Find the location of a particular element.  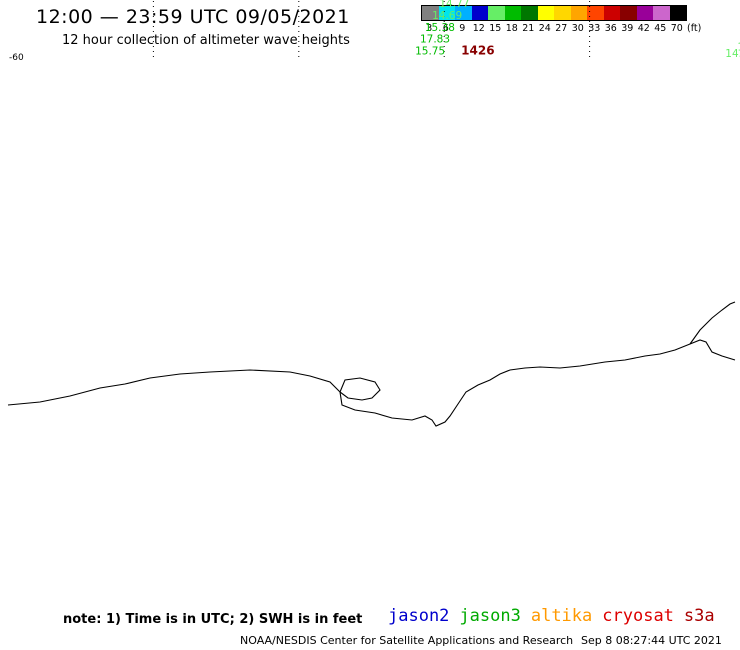

axis-labels: 120123126129132135-60-62-64-66-68-70 is located at coordinates (16, 58).